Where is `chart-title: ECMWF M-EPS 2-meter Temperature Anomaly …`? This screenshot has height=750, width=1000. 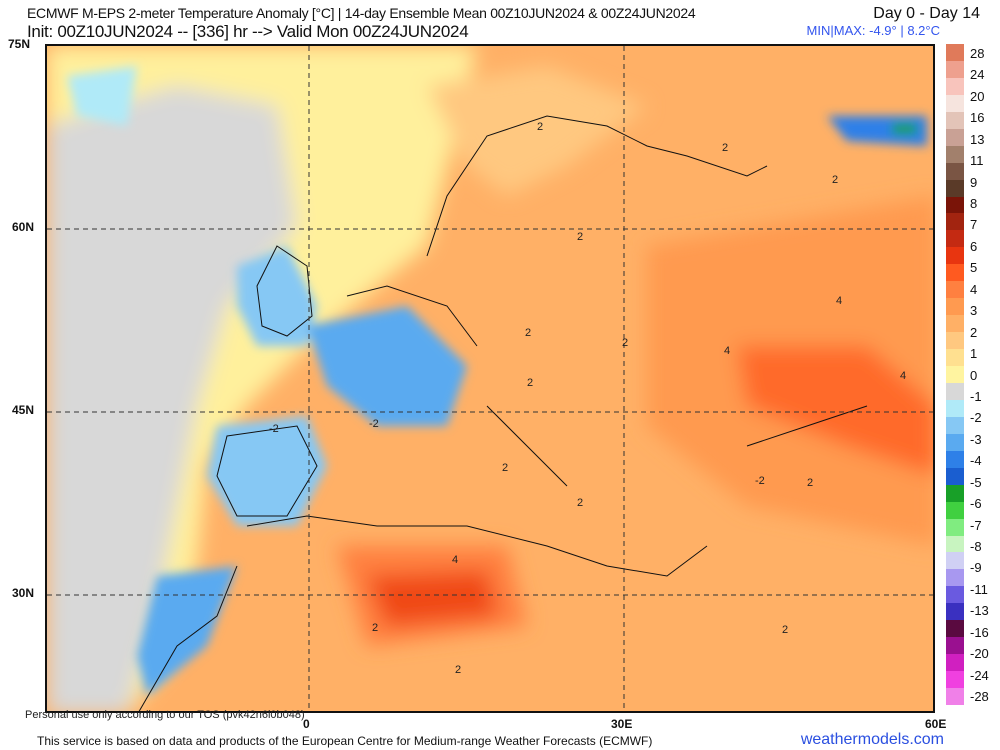 chart-title: ECMWF M-EPS 2-meter Temperature Anomaly … is located at coordinates (361, 13).